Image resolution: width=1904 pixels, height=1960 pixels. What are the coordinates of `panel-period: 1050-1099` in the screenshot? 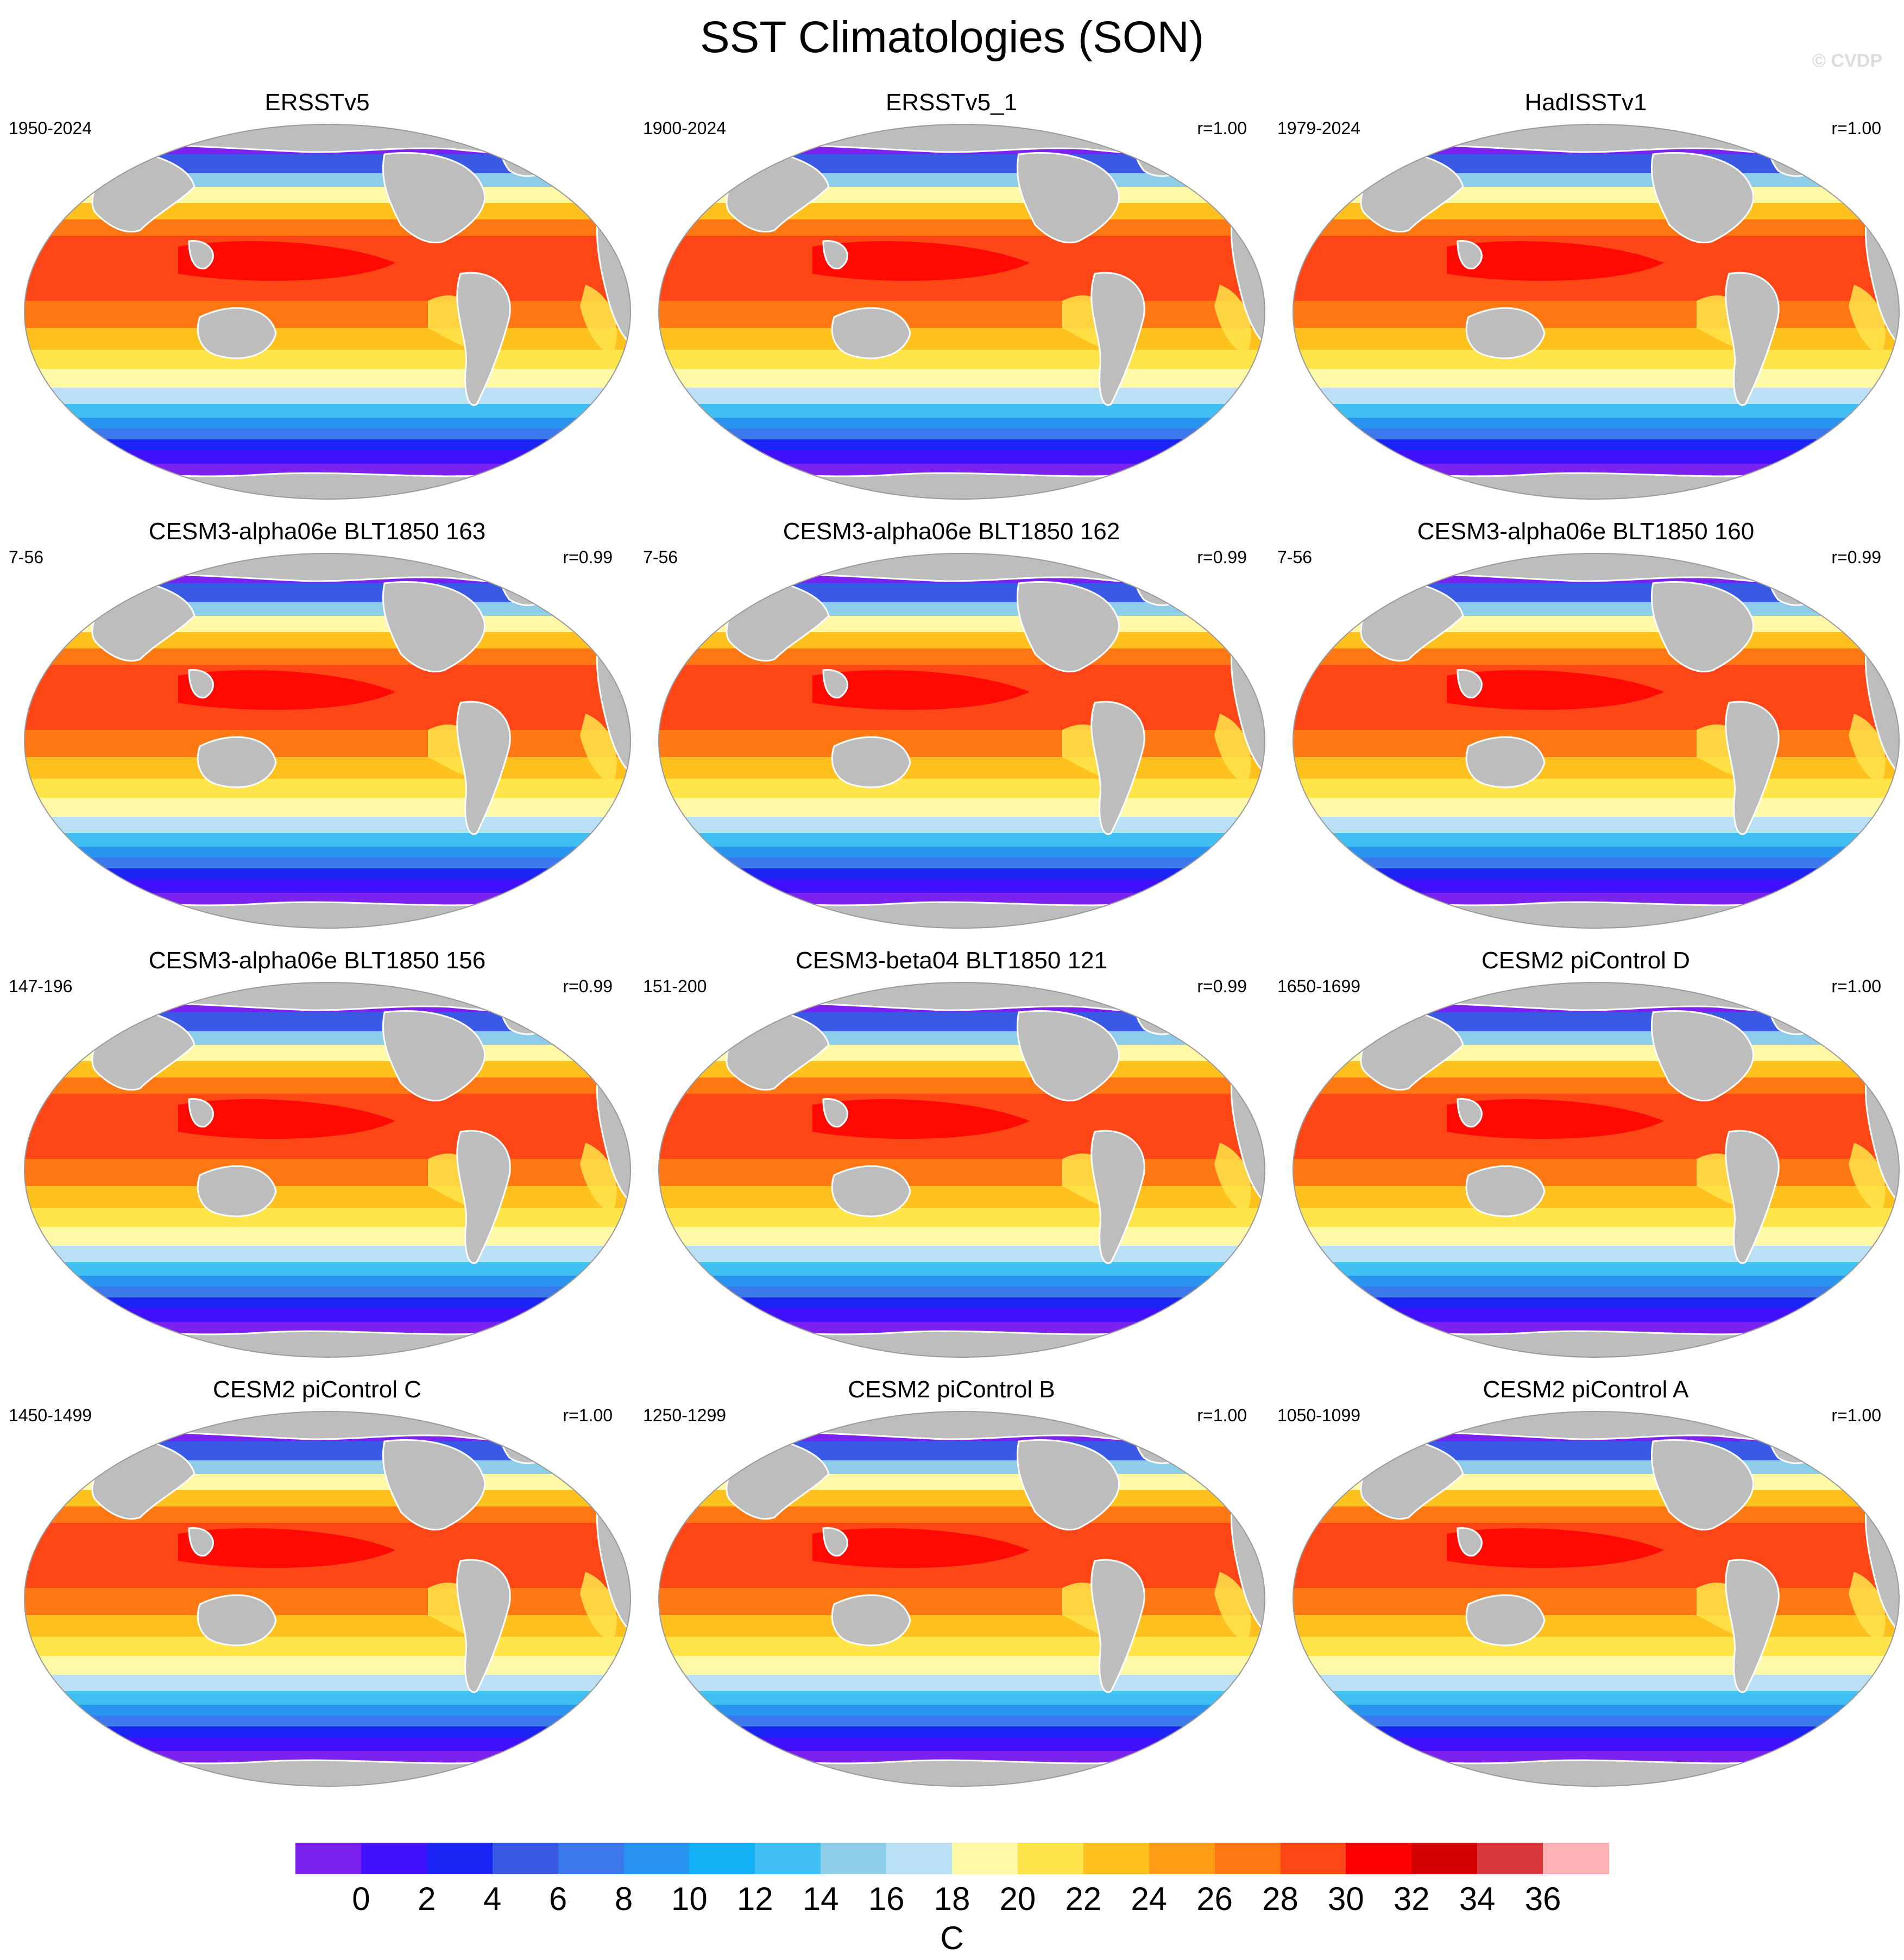 It's located at (1319, 1415).